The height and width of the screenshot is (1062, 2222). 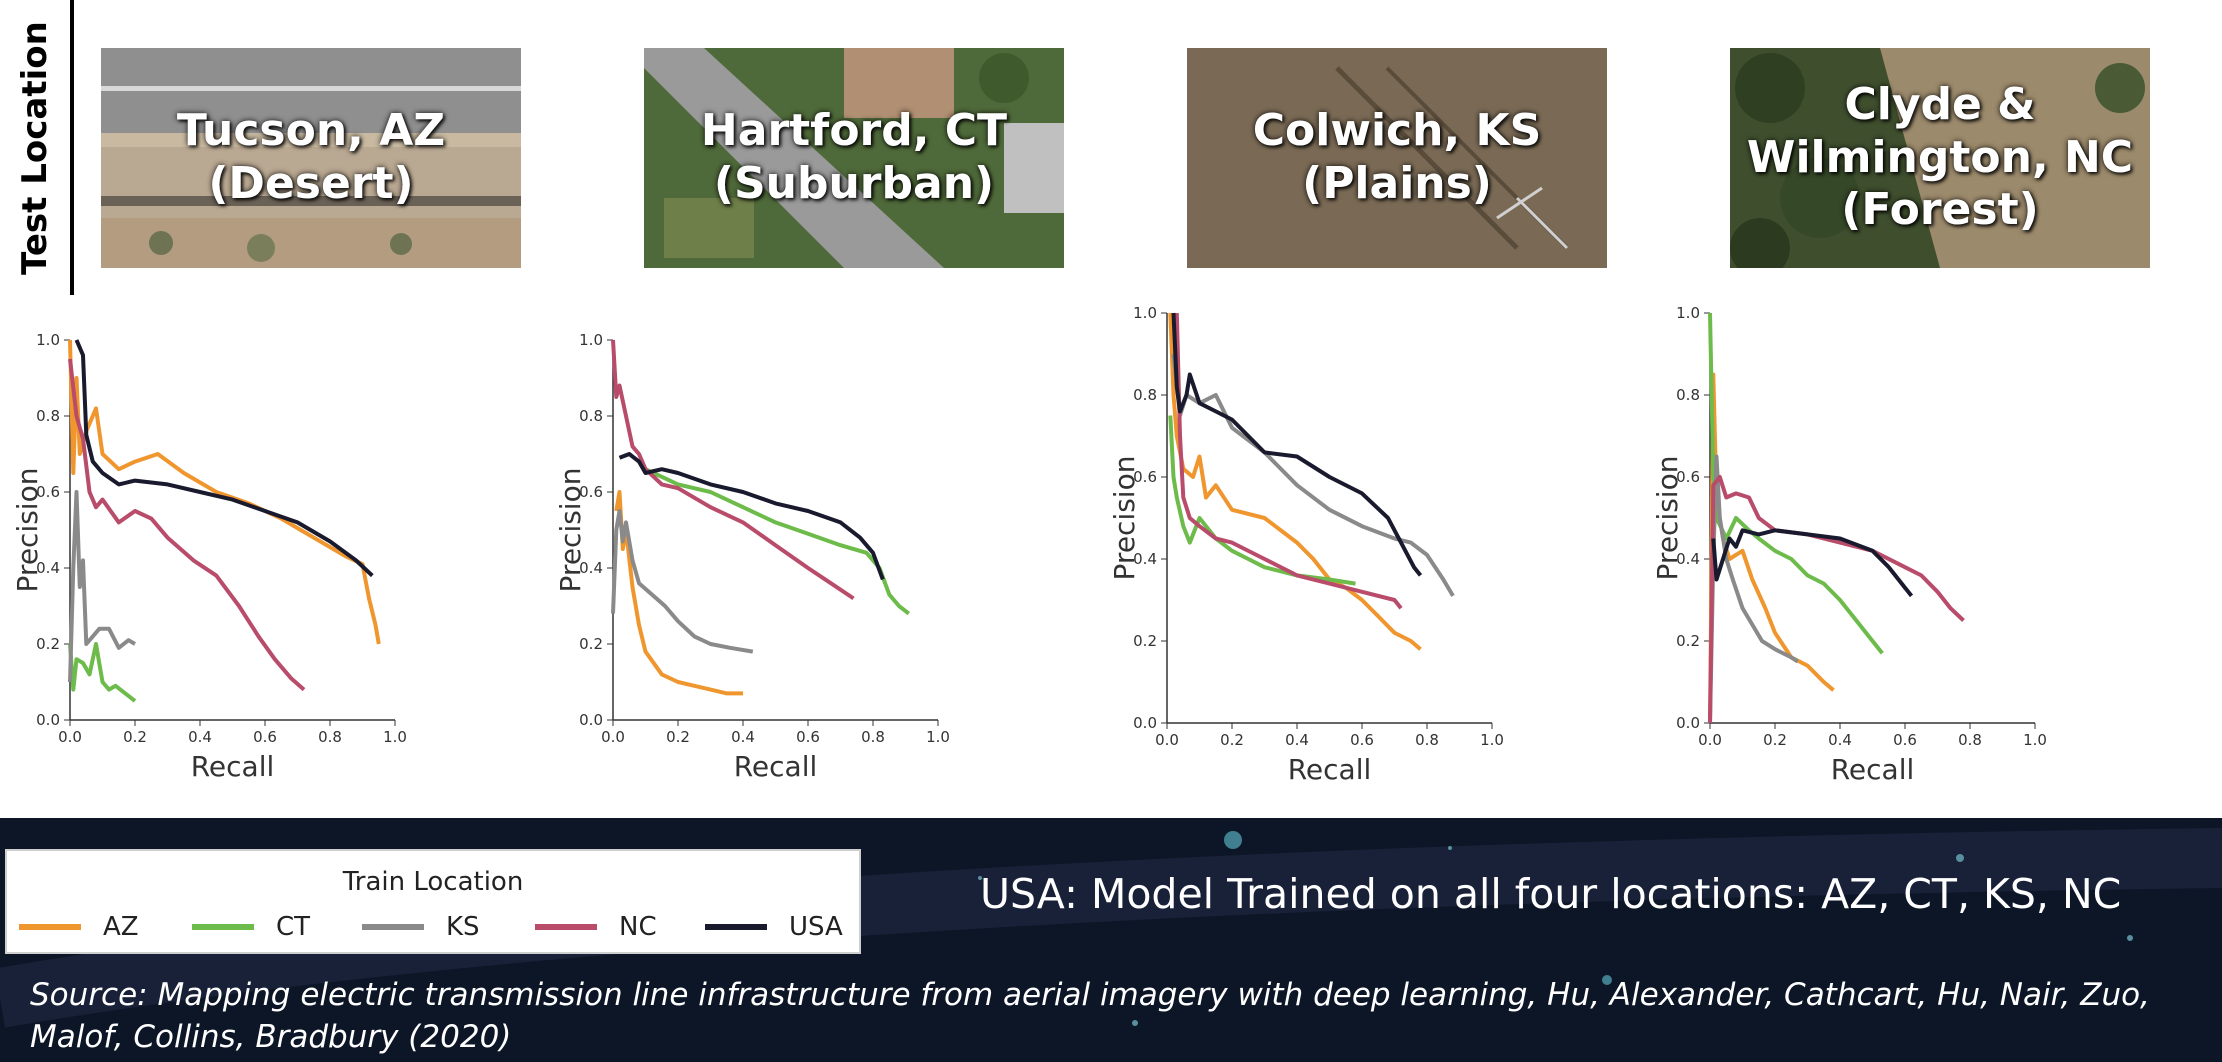 I want to click on suburban-aerial-image, so click(x=854, y=158).